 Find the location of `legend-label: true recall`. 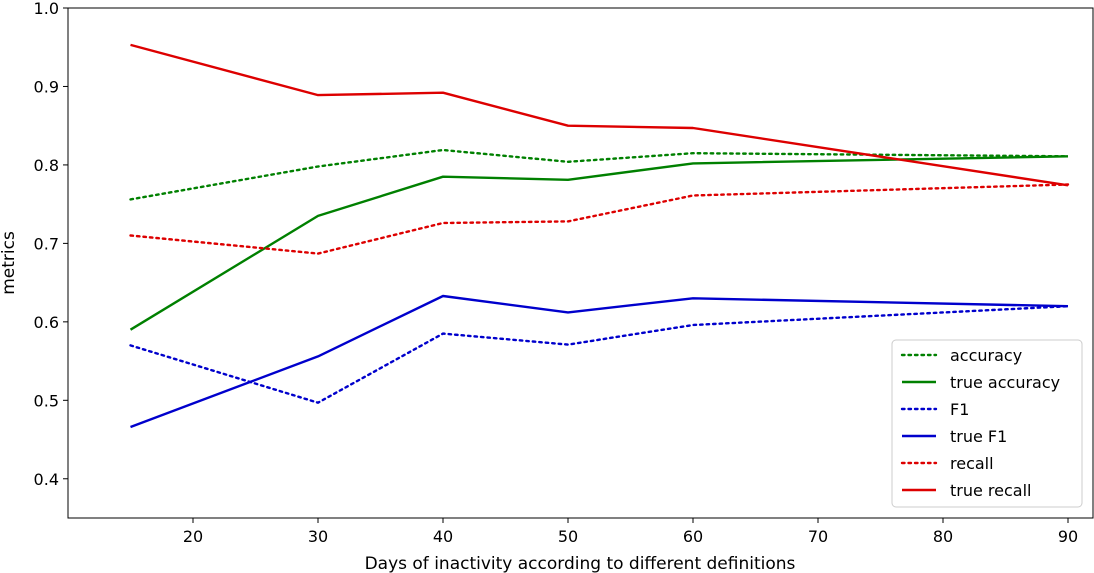

legend-label: true recall is located at coordinates (990, 490).